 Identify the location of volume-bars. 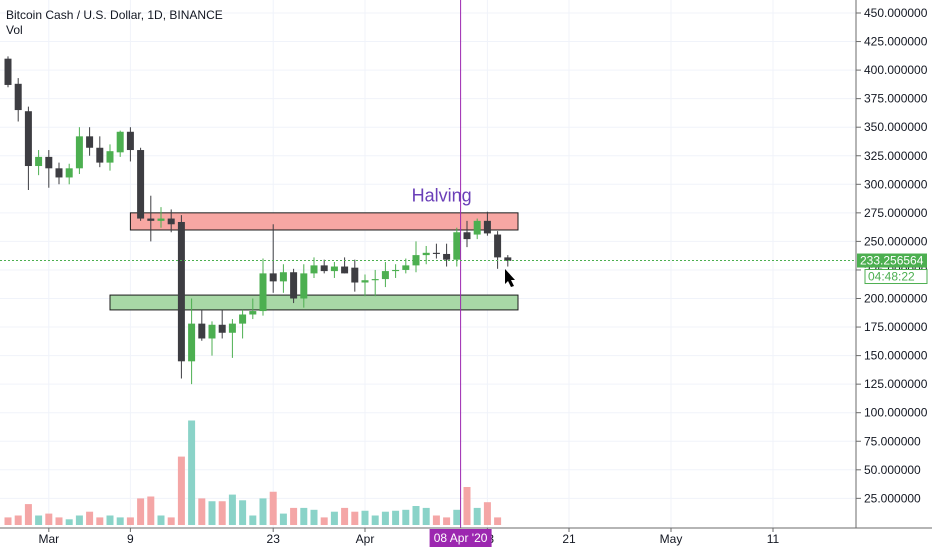
(253, 472).